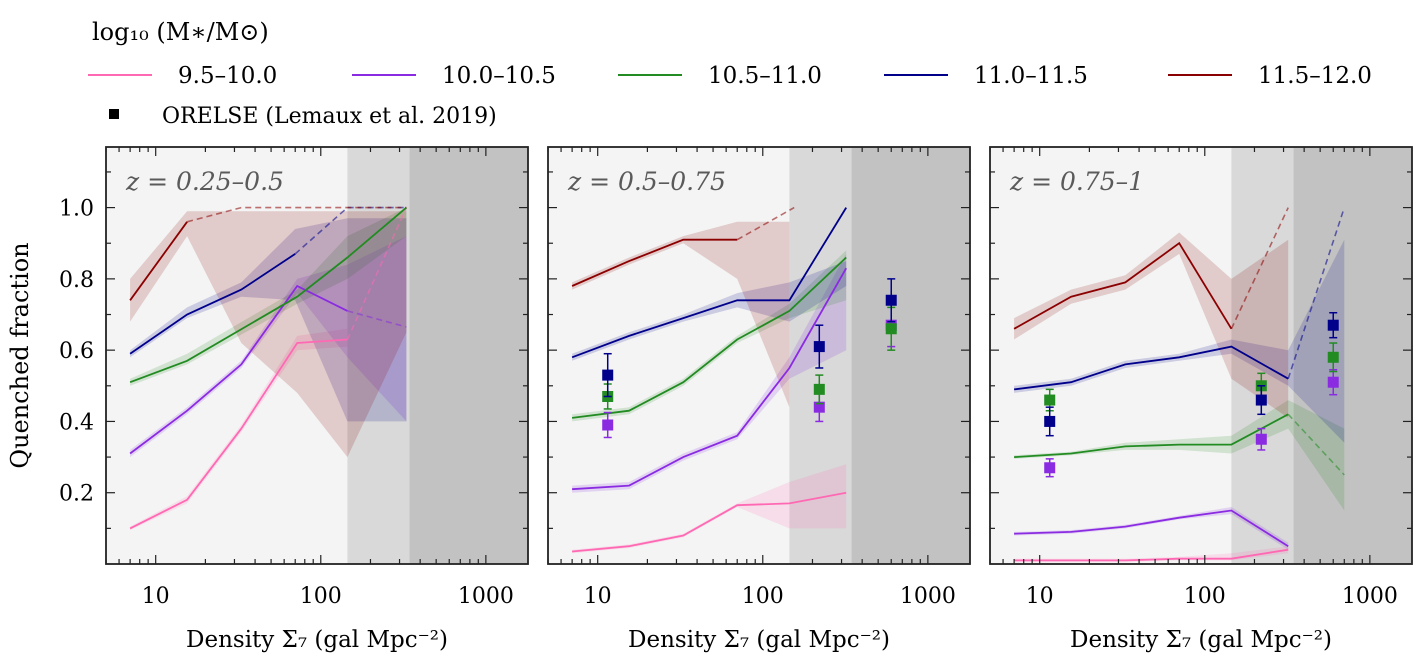  What do you see at coordinates (180, 32) in the screenshot?
I see `legend-title: log₁₀ (M∗/M⊙)` at bounding box center [180, 32].